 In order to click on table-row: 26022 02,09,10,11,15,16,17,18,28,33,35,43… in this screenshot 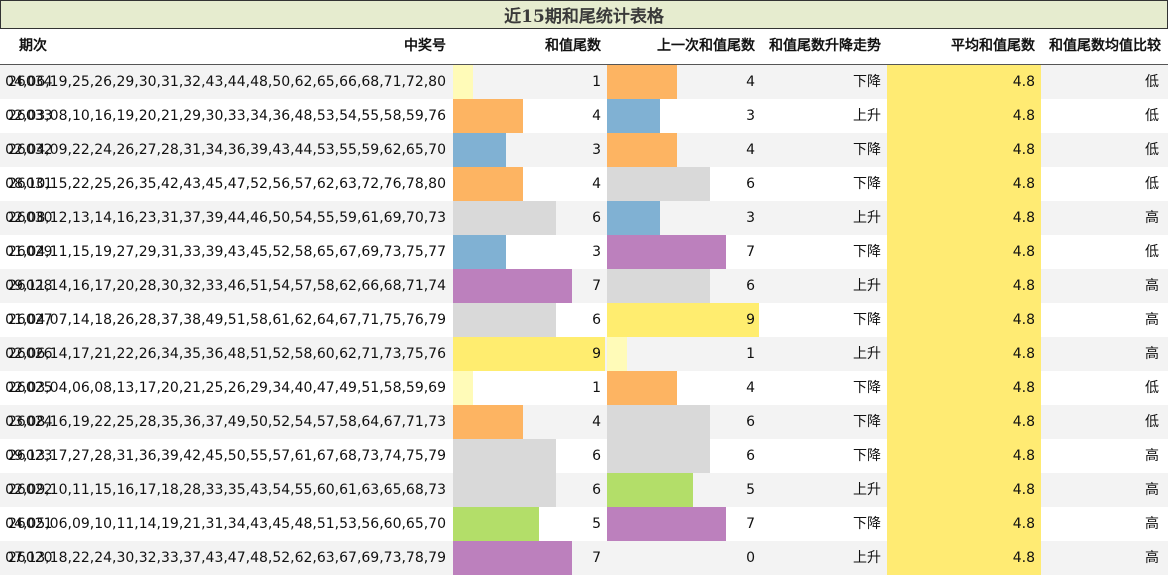, I will do `click(584, 490)`.